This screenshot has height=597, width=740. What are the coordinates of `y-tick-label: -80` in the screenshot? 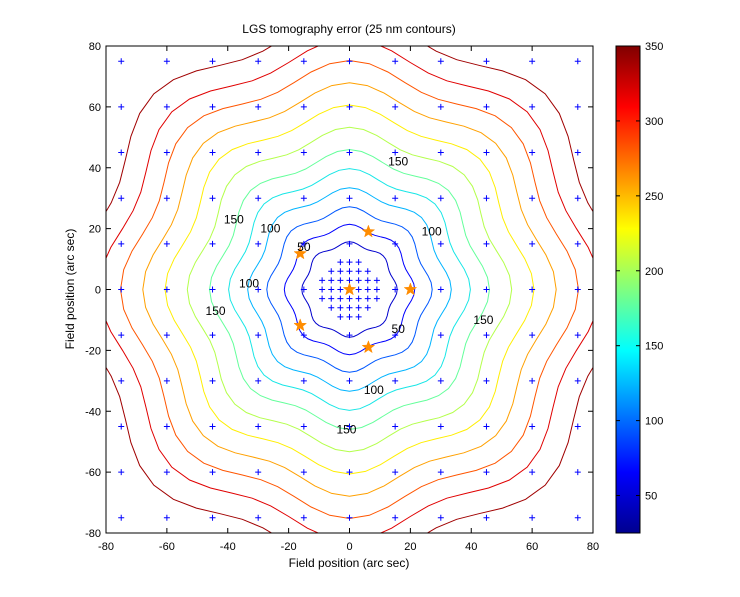 It's located at (93, 534).